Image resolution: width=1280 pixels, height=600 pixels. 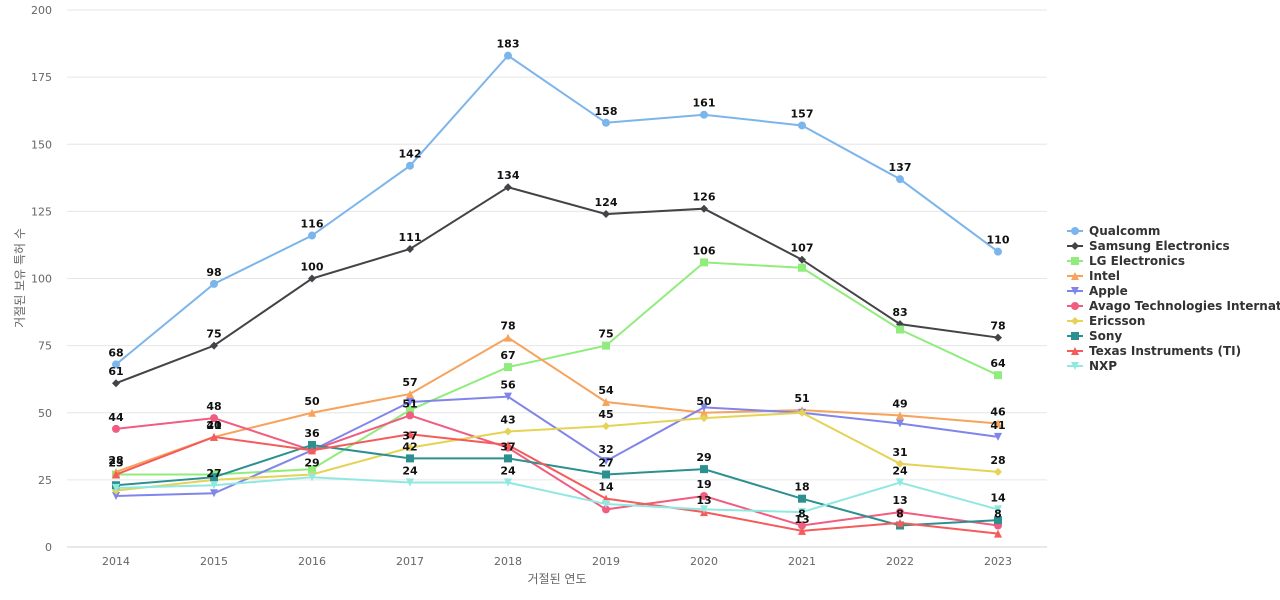 I want to click on data-label: 83, so click(x=899, y=312).